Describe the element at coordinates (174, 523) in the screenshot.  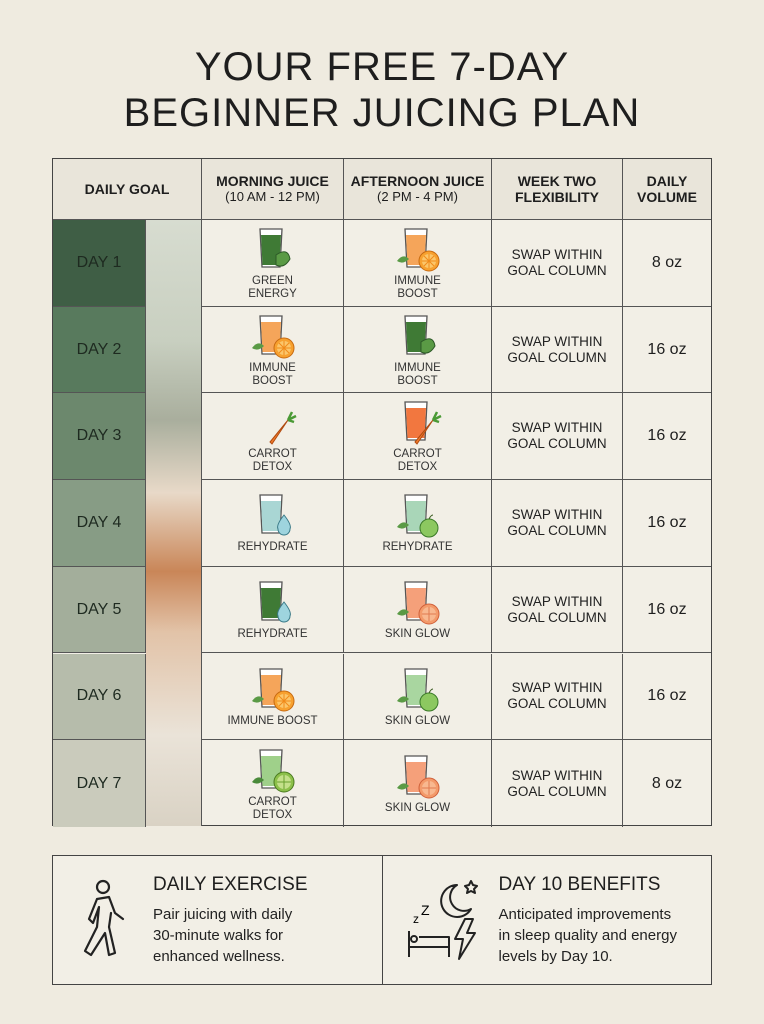
I see `woman-drinking-juice-photo` at that location.